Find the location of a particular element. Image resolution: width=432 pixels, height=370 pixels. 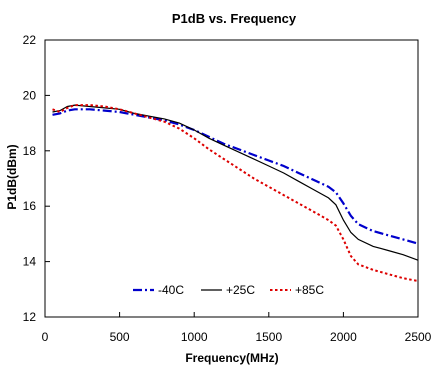

x-tick-label: 0 is located at coordinates (45, 337).